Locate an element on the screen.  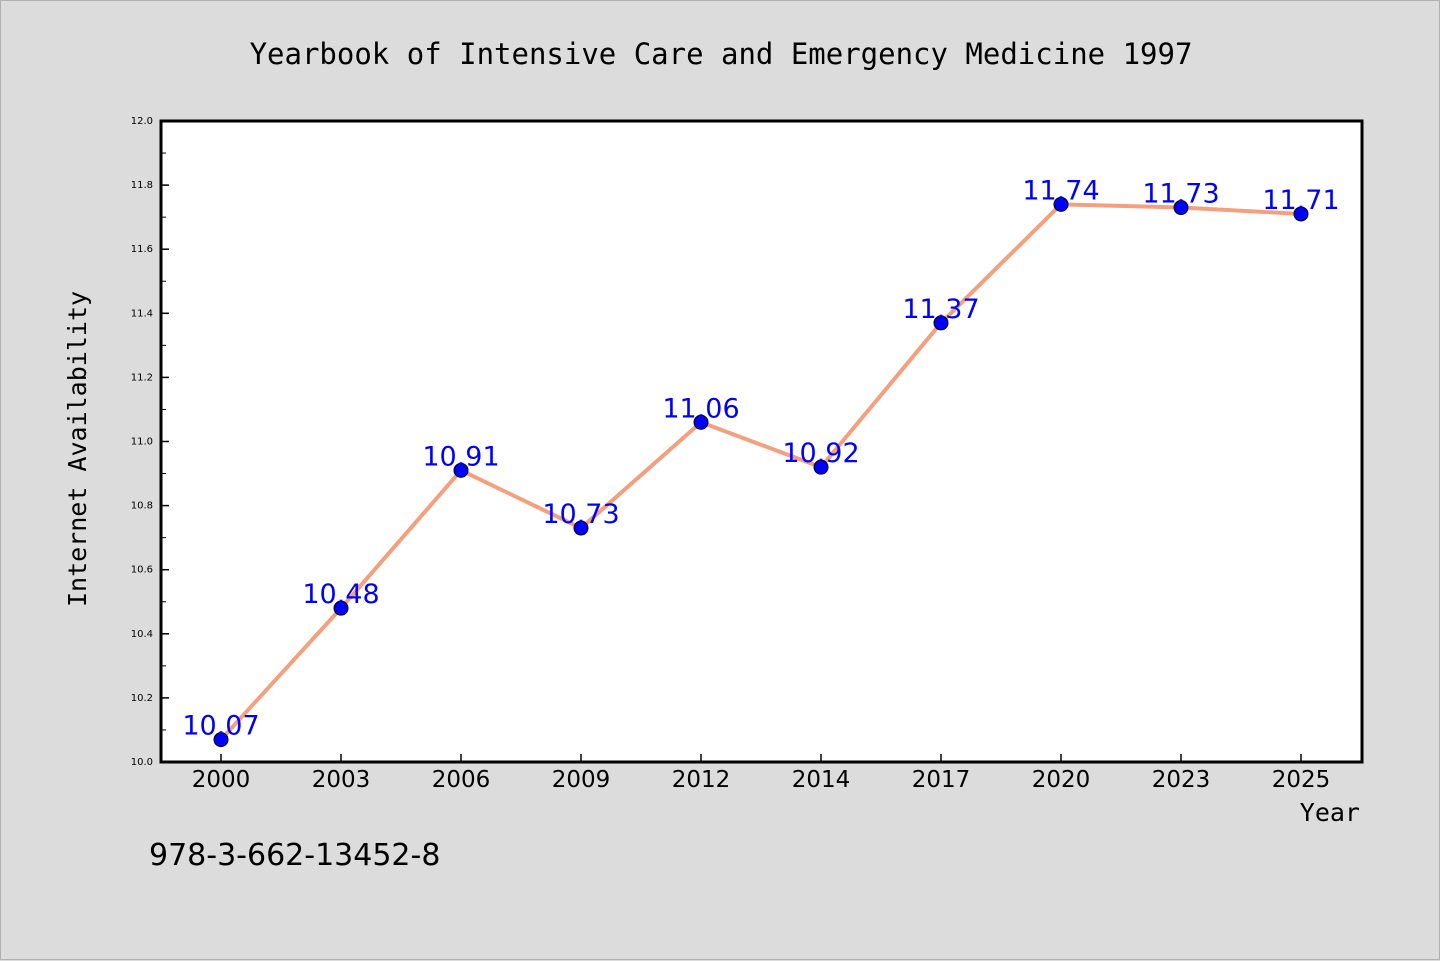
x-tick-label: 2023 is located at coordinates (1181, 780).